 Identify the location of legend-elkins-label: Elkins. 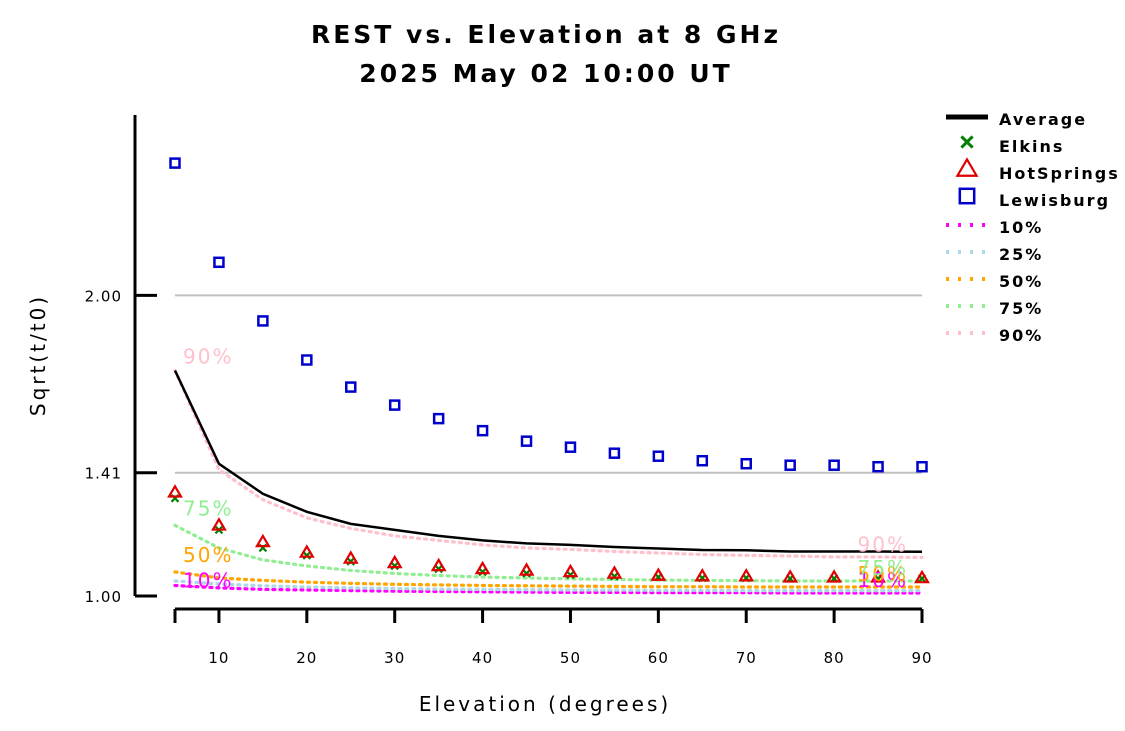
(1031, 146).